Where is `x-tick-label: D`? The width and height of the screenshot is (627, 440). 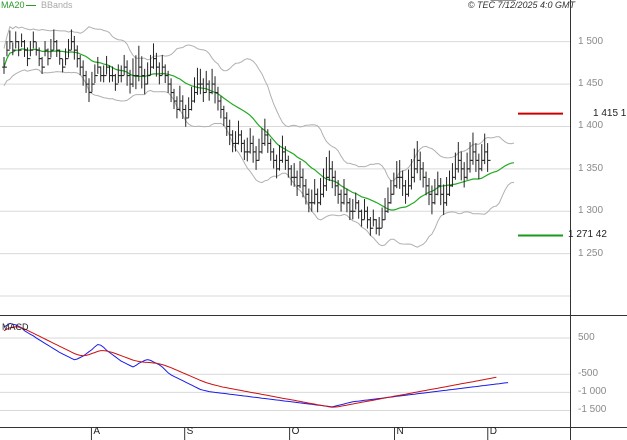
x-tick-label: D is located at coordinates (493, 431).